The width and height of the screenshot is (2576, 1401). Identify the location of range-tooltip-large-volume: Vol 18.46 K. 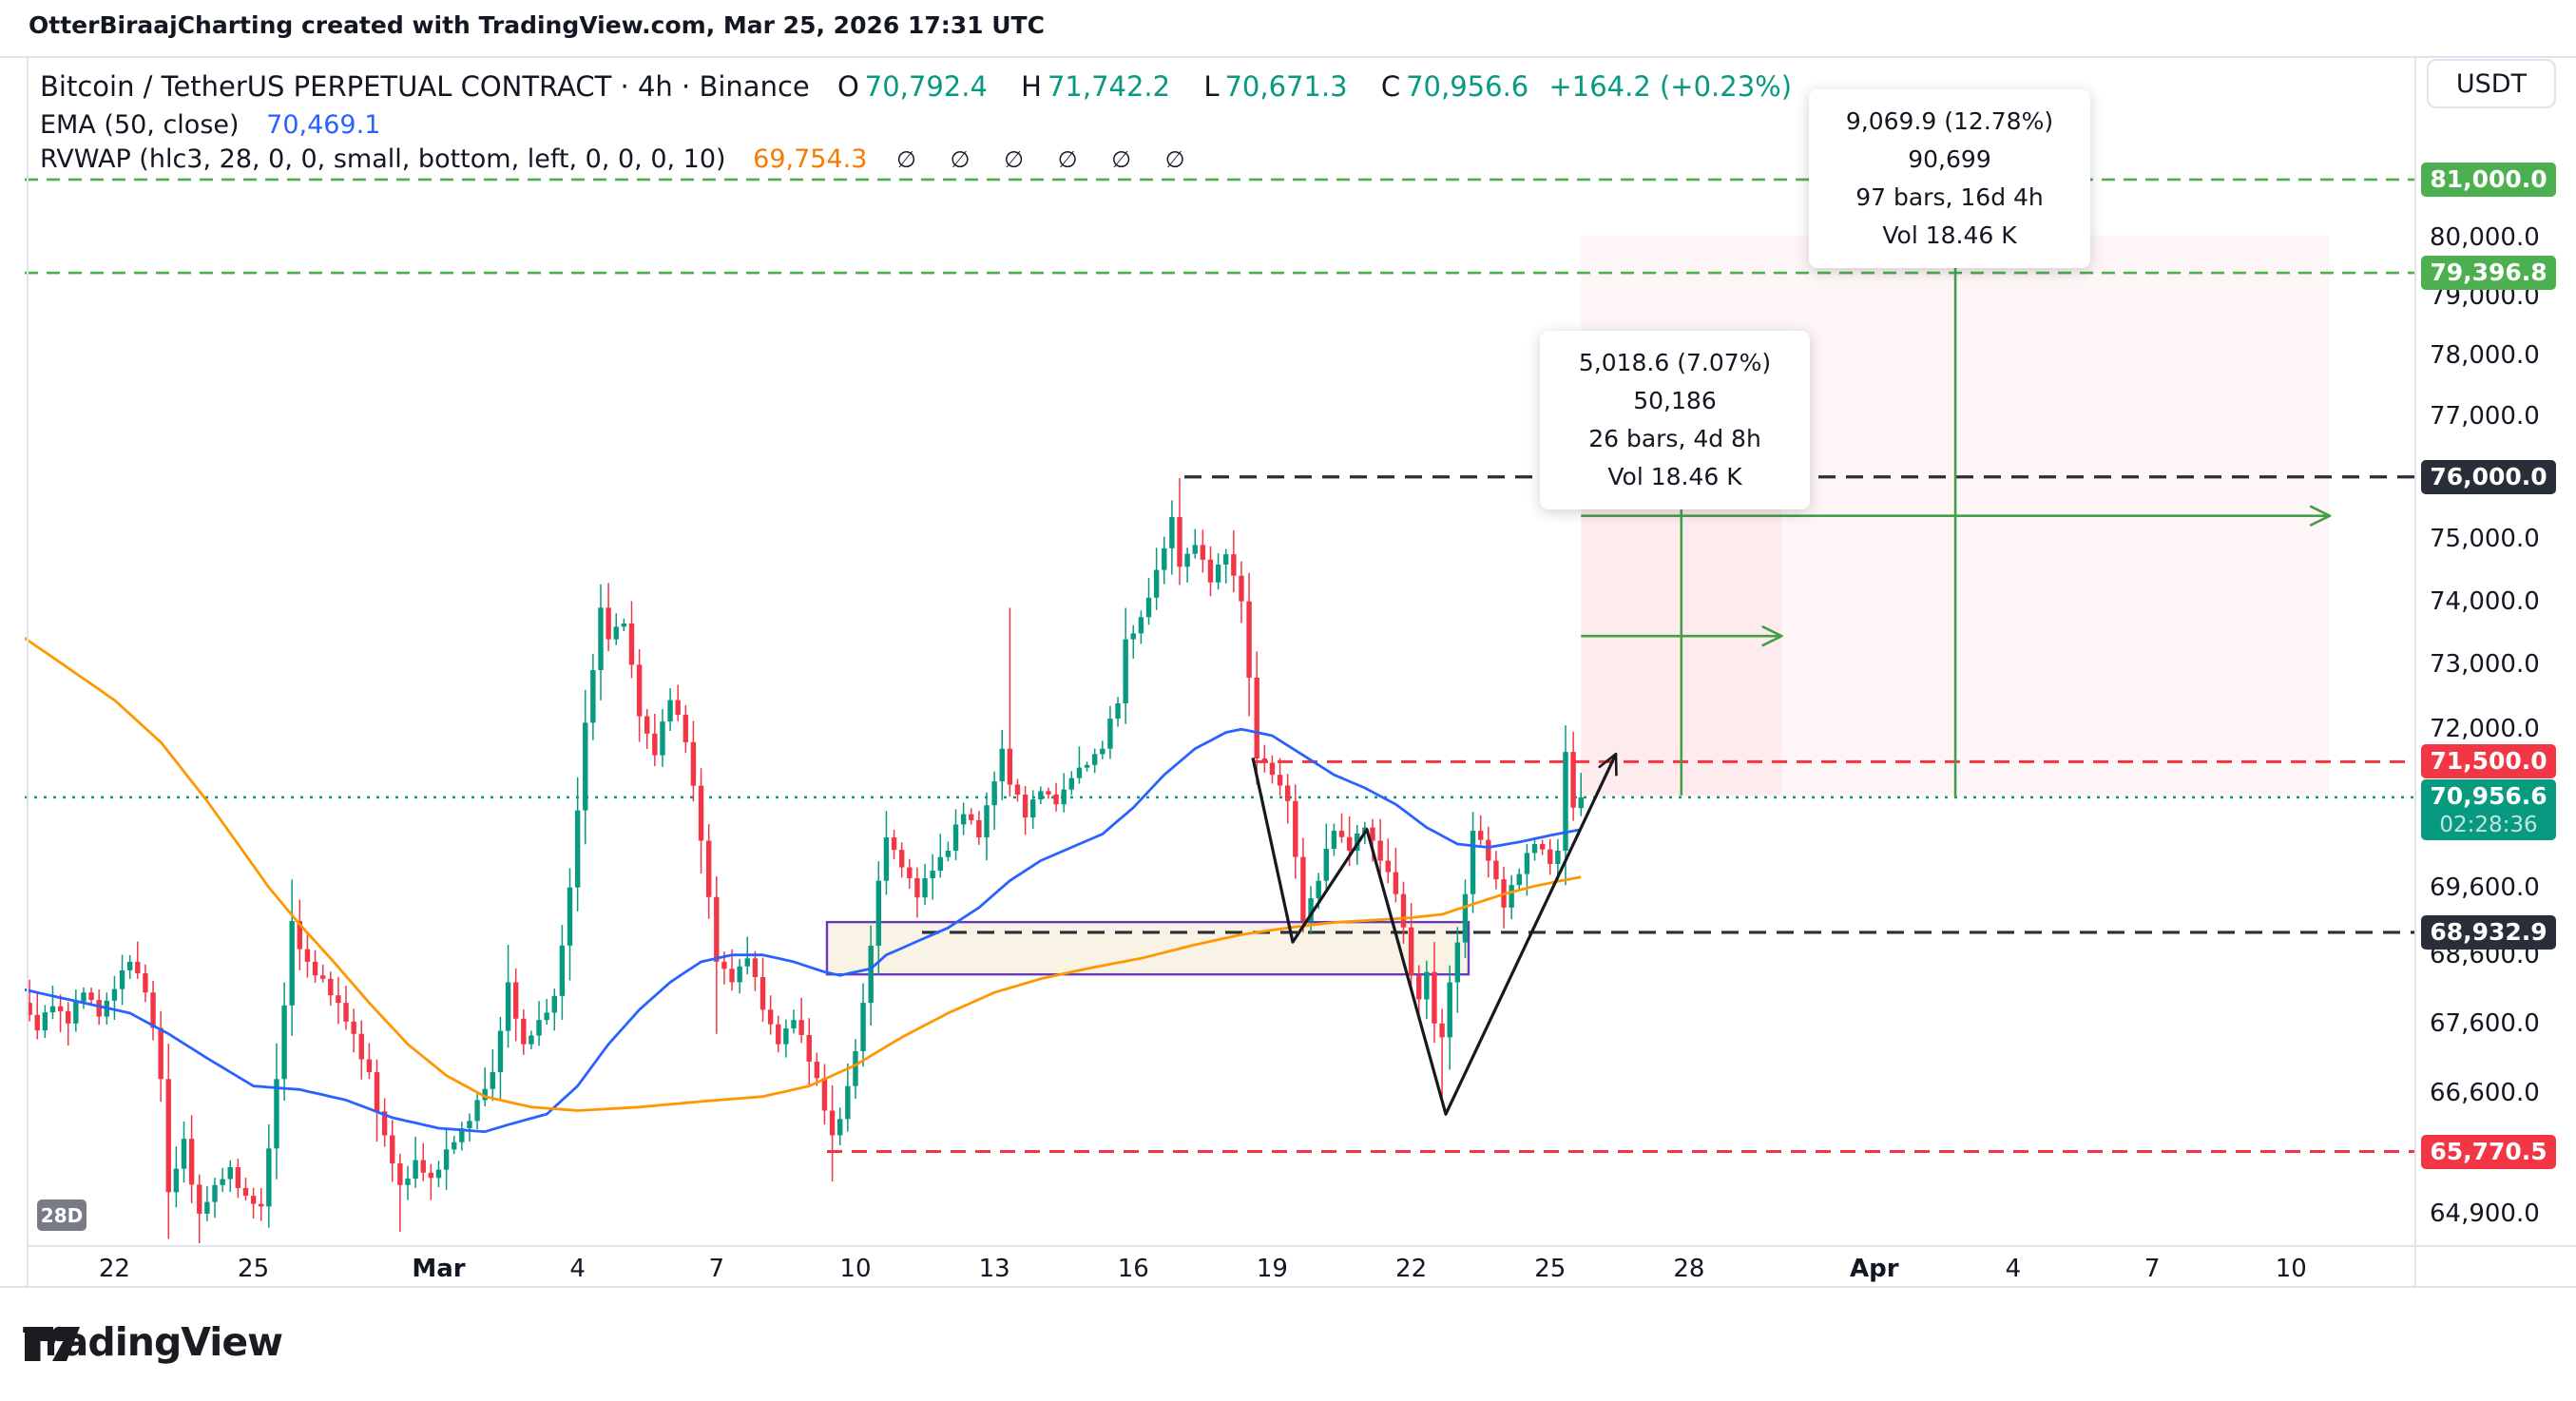
(1949, 235).